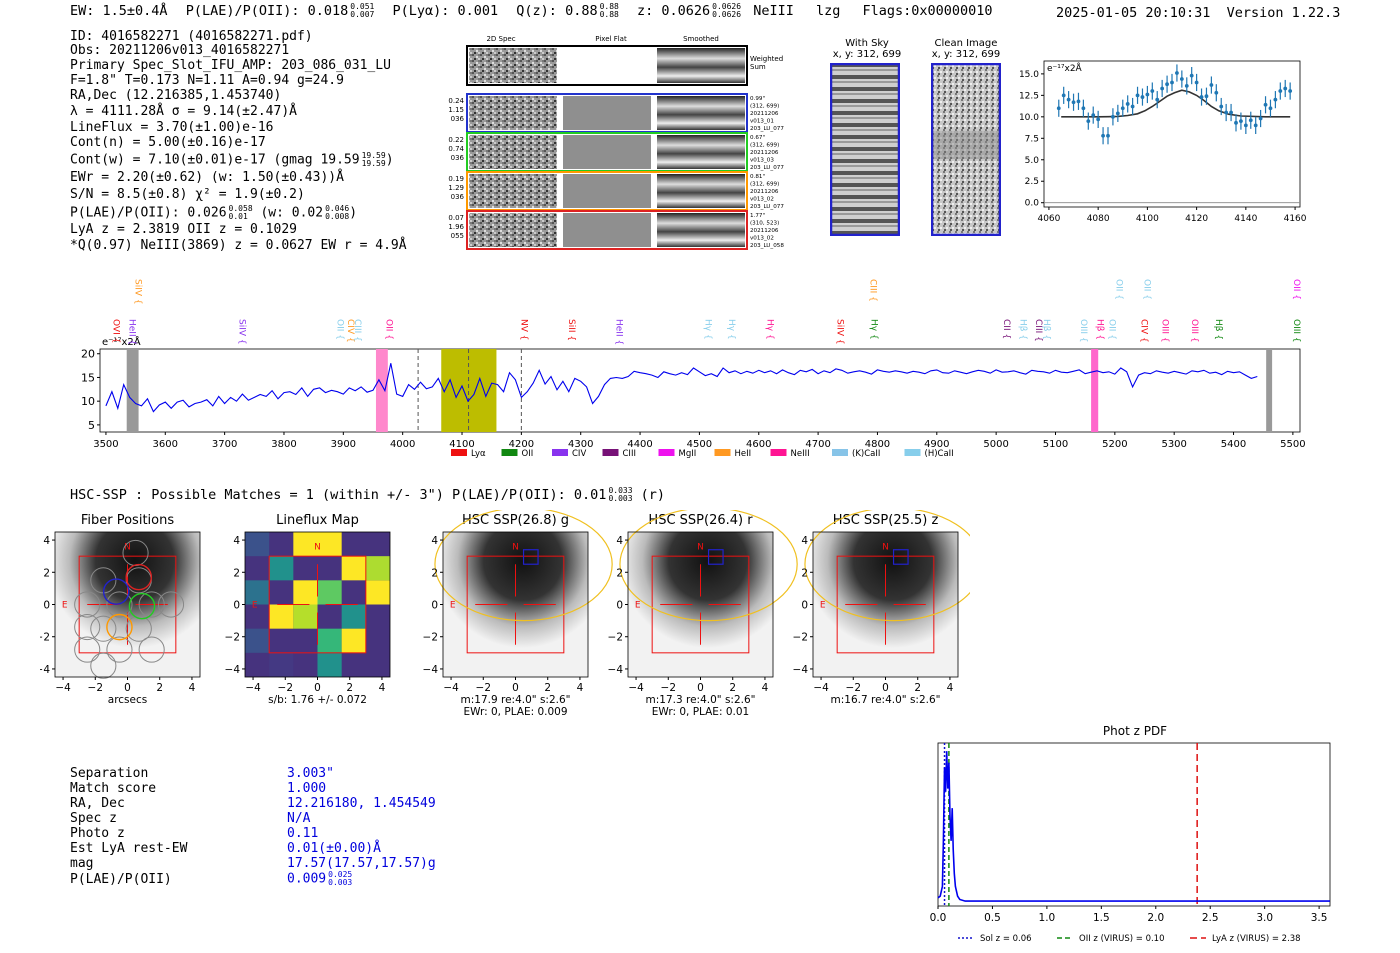  I want to click on info-sn: S/N = 8.5(±0.8) χ² = 1.9(±0.2), so click(187, 194).